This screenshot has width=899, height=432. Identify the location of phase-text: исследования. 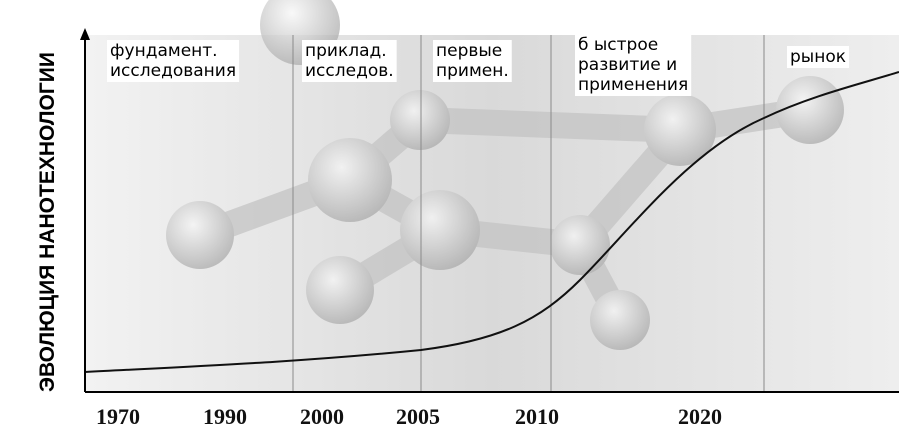
(173, 71).